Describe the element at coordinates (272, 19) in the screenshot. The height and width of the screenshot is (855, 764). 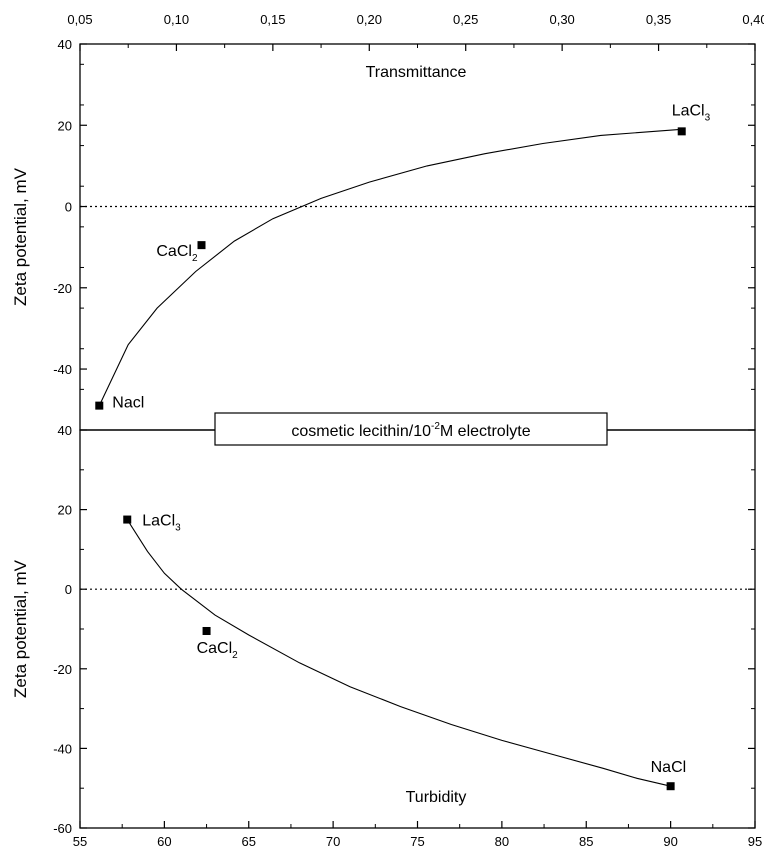
I see `x-tick-label: 0,15` at that location.